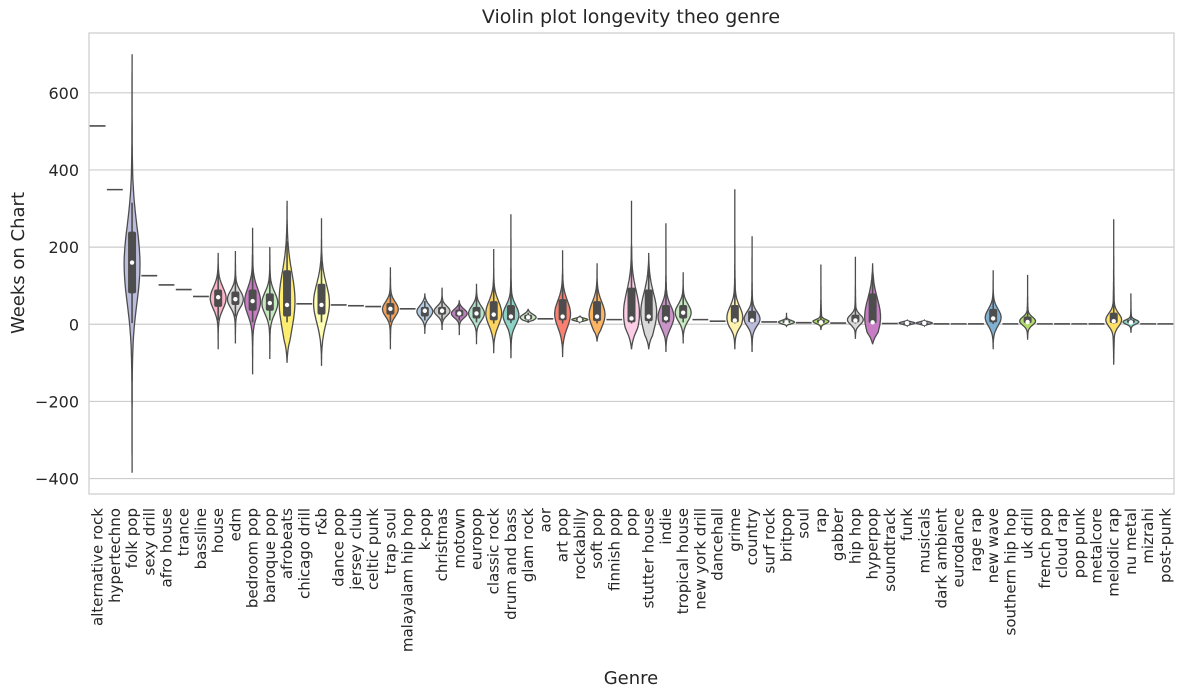  What do you see at coordinates (511, 564) in the screenshot?
I see `x-tick-label: drum and bass` at bounding box center [511, 564].